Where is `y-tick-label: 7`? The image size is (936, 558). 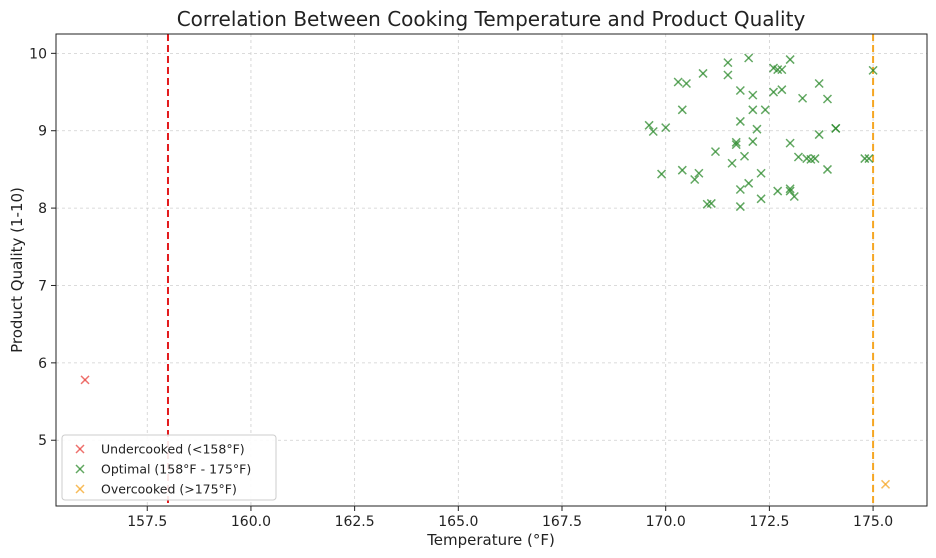 y-tick-label: 7 is located at coordinates (42, 286).